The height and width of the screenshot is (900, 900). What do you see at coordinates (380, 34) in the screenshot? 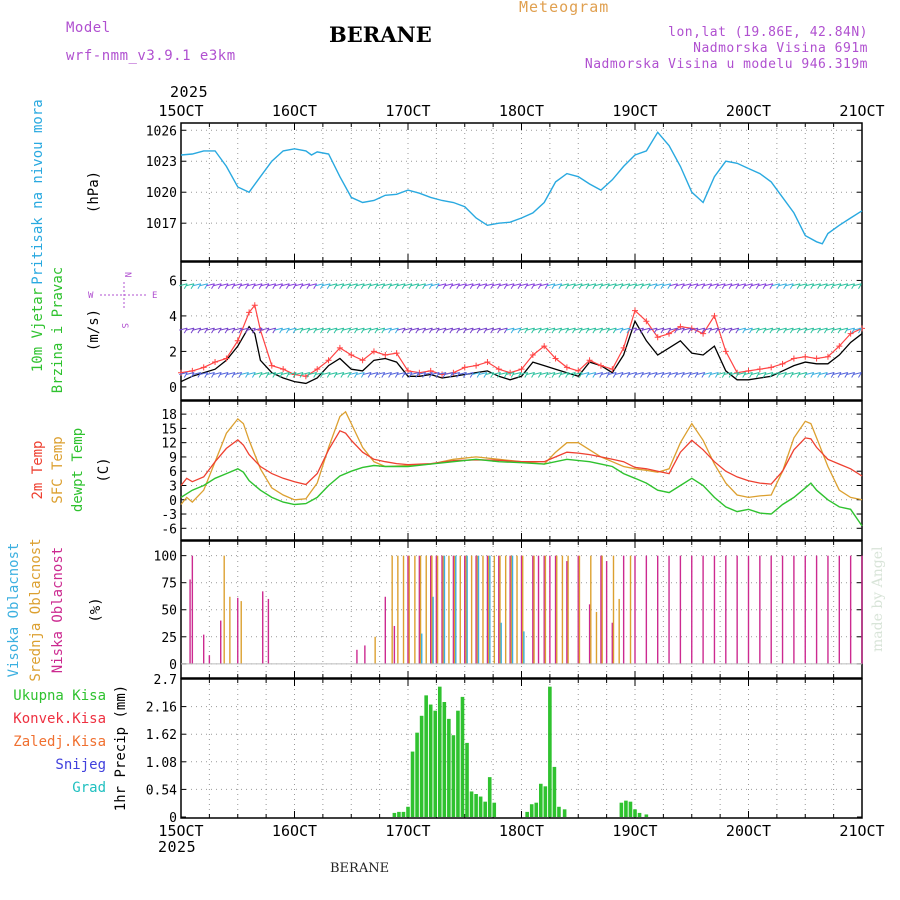
I see `page-title: BERANE` at bounding box center [380, 34].